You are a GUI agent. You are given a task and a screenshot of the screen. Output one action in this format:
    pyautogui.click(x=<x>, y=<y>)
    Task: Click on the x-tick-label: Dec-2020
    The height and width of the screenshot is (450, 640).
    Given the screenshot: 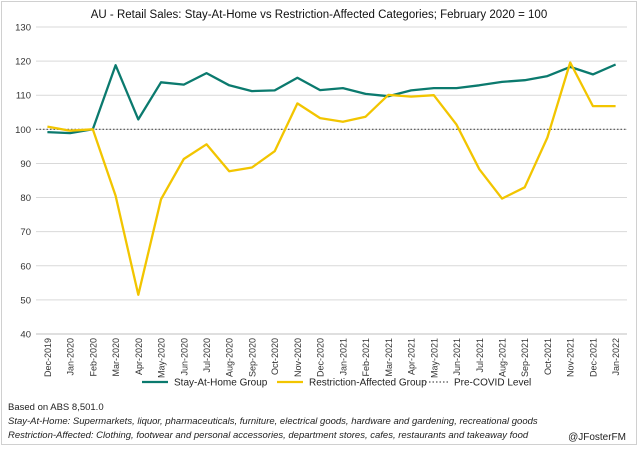 What is the action you would take?
    pyautogui.click(x=321, y=357)
    